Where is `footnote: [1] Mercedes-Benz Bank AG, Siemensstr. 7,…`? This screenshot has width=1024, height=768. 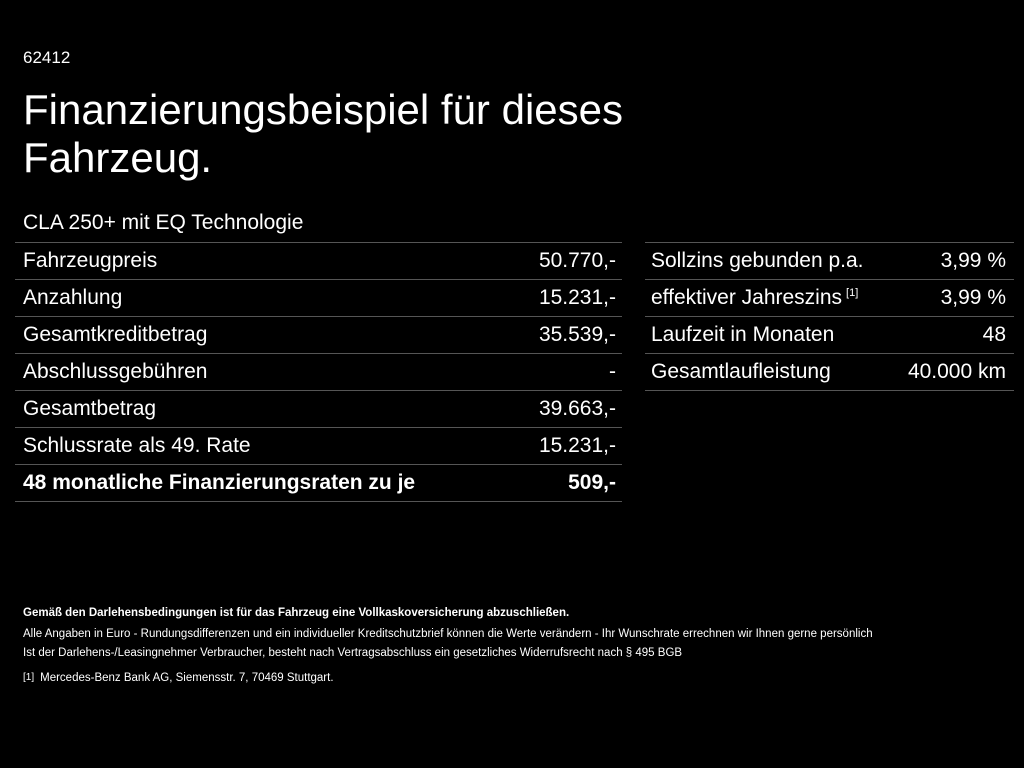 footnote: [1] Mercedes-Benz Bank AG, Siemensstr. 7,… is located at coordinates (178, 678).